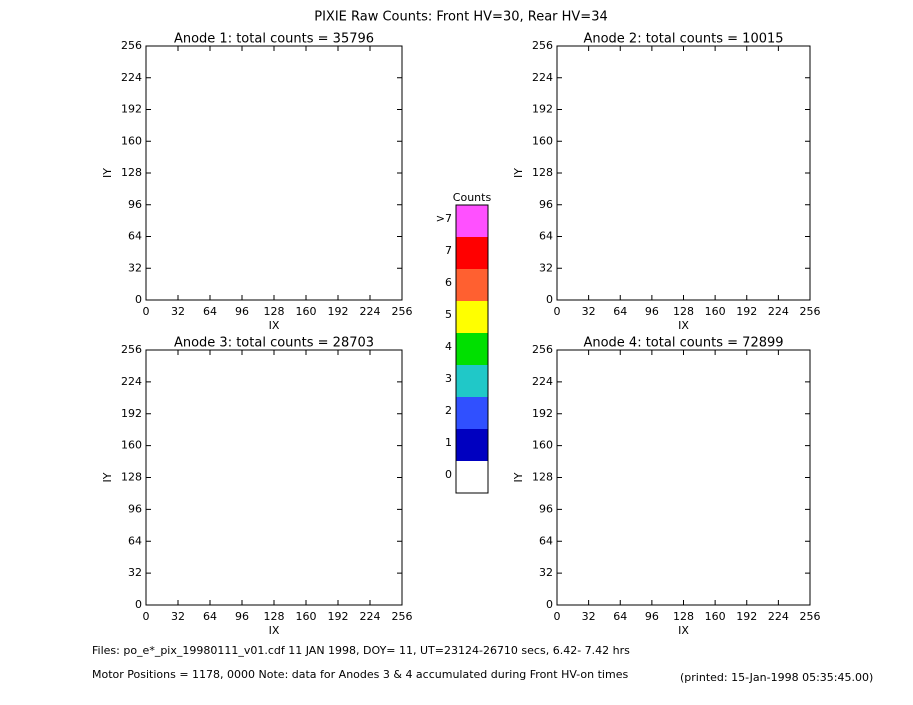 The width and height of the screenshot is (913, 705). Describe the element at coordinates (448, 346) in the screenshot. I see `colorbar-label: 4` at that location.